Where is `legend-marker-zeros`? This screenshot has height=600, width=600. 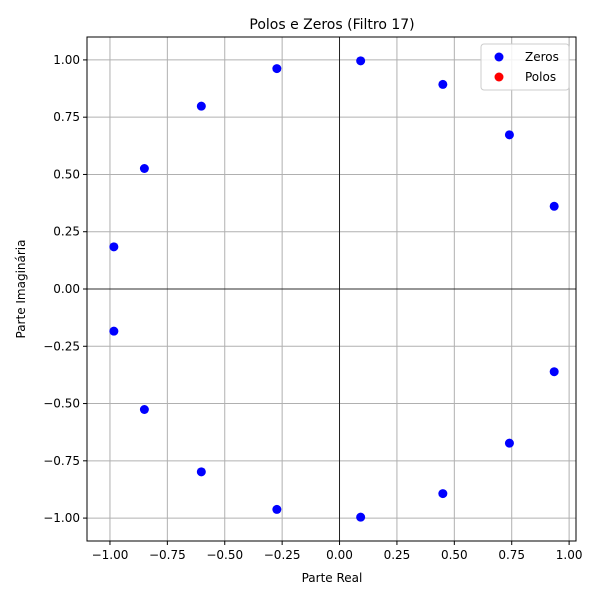
legend-marker-zeros is located at coordinates (499, 57).